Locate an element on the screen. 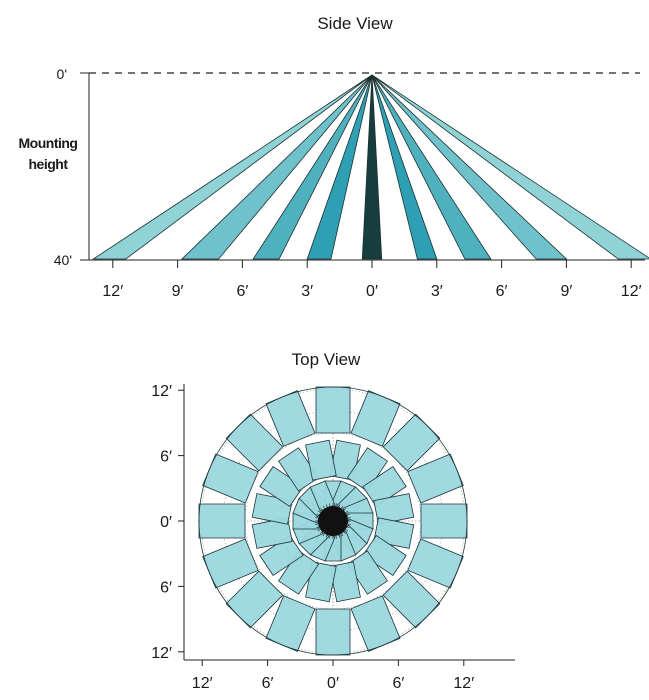 The height and width of the screenshot is (700, 649). side-view-title: Side View is located at coordinates (355, 23).